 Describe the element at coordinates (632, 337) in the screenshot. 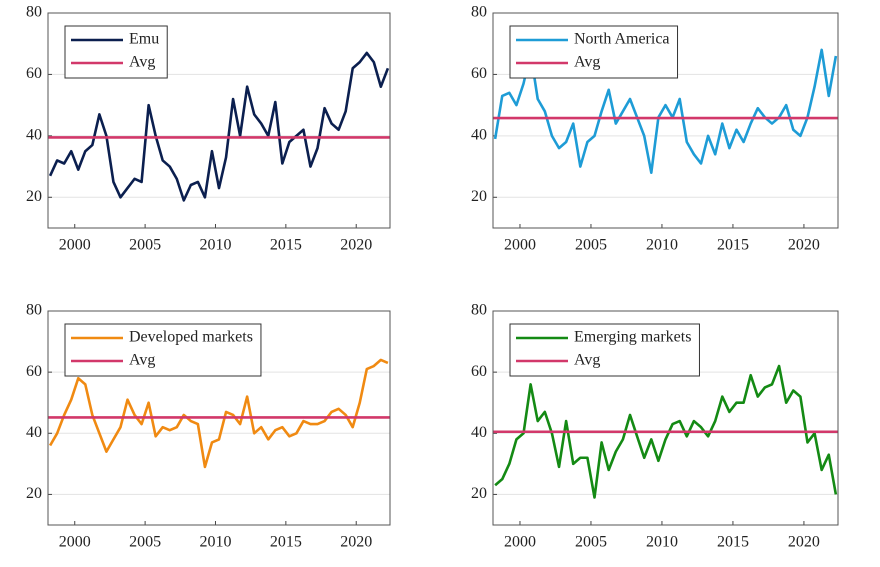

I see `legend-label: Emerging markets` at that location.